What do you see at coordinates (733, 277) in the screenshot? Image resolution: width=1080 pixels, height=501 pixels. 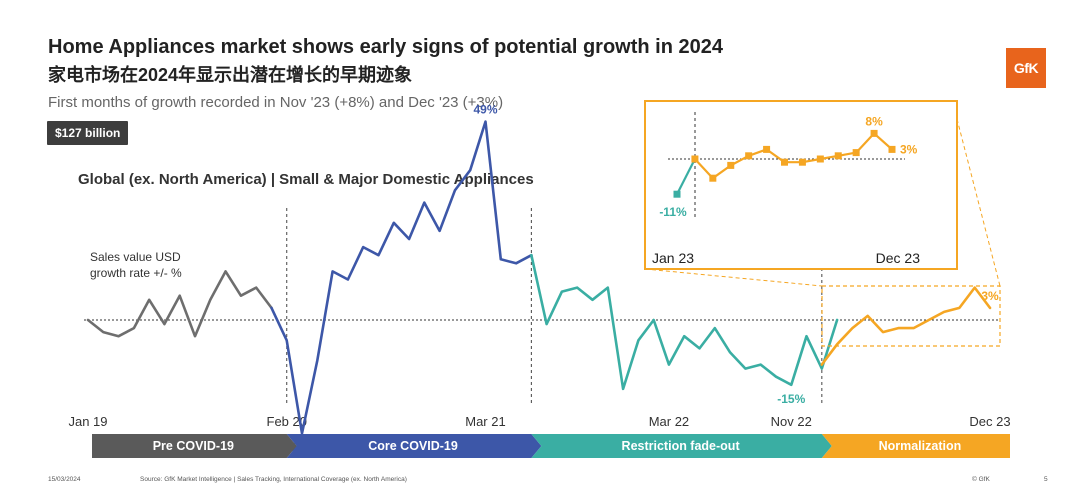 I see `zoom-connector-left` at bounding box center [733, 277].